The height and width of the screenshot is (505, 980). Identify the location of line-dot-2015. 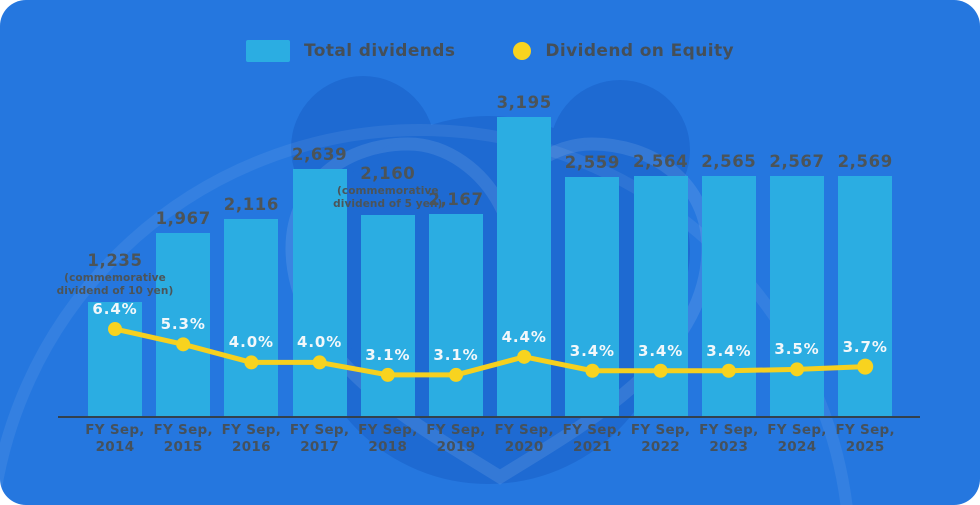
(183, 344).